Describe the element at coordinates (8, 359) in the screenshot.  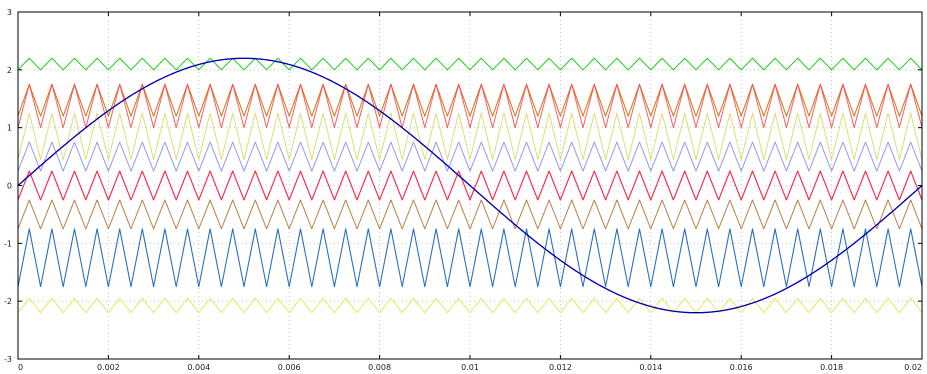
I see `y-tick-label: -3` at that location.